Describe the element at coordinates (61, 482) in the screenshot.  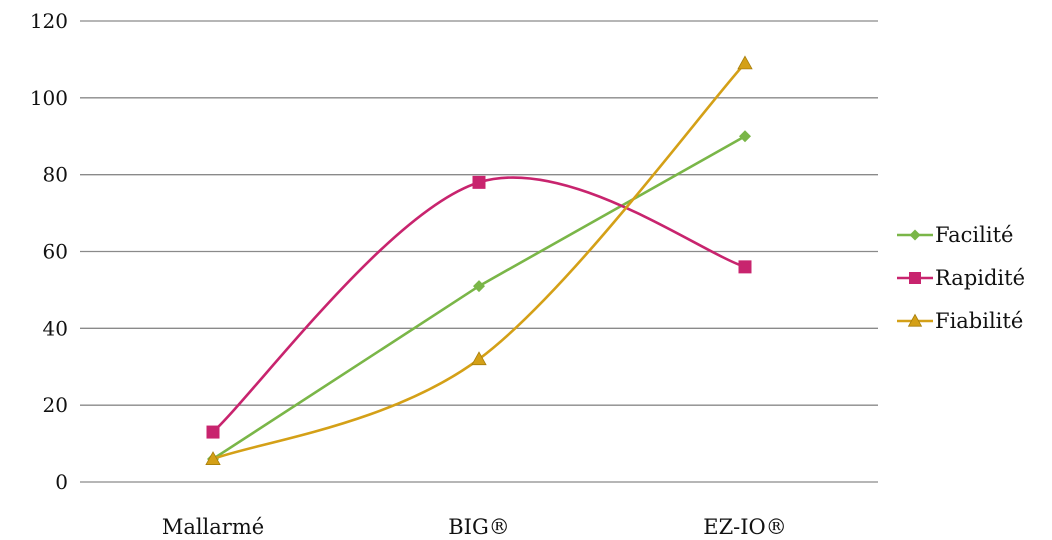
I see `y-tick-label: 0` at that location.